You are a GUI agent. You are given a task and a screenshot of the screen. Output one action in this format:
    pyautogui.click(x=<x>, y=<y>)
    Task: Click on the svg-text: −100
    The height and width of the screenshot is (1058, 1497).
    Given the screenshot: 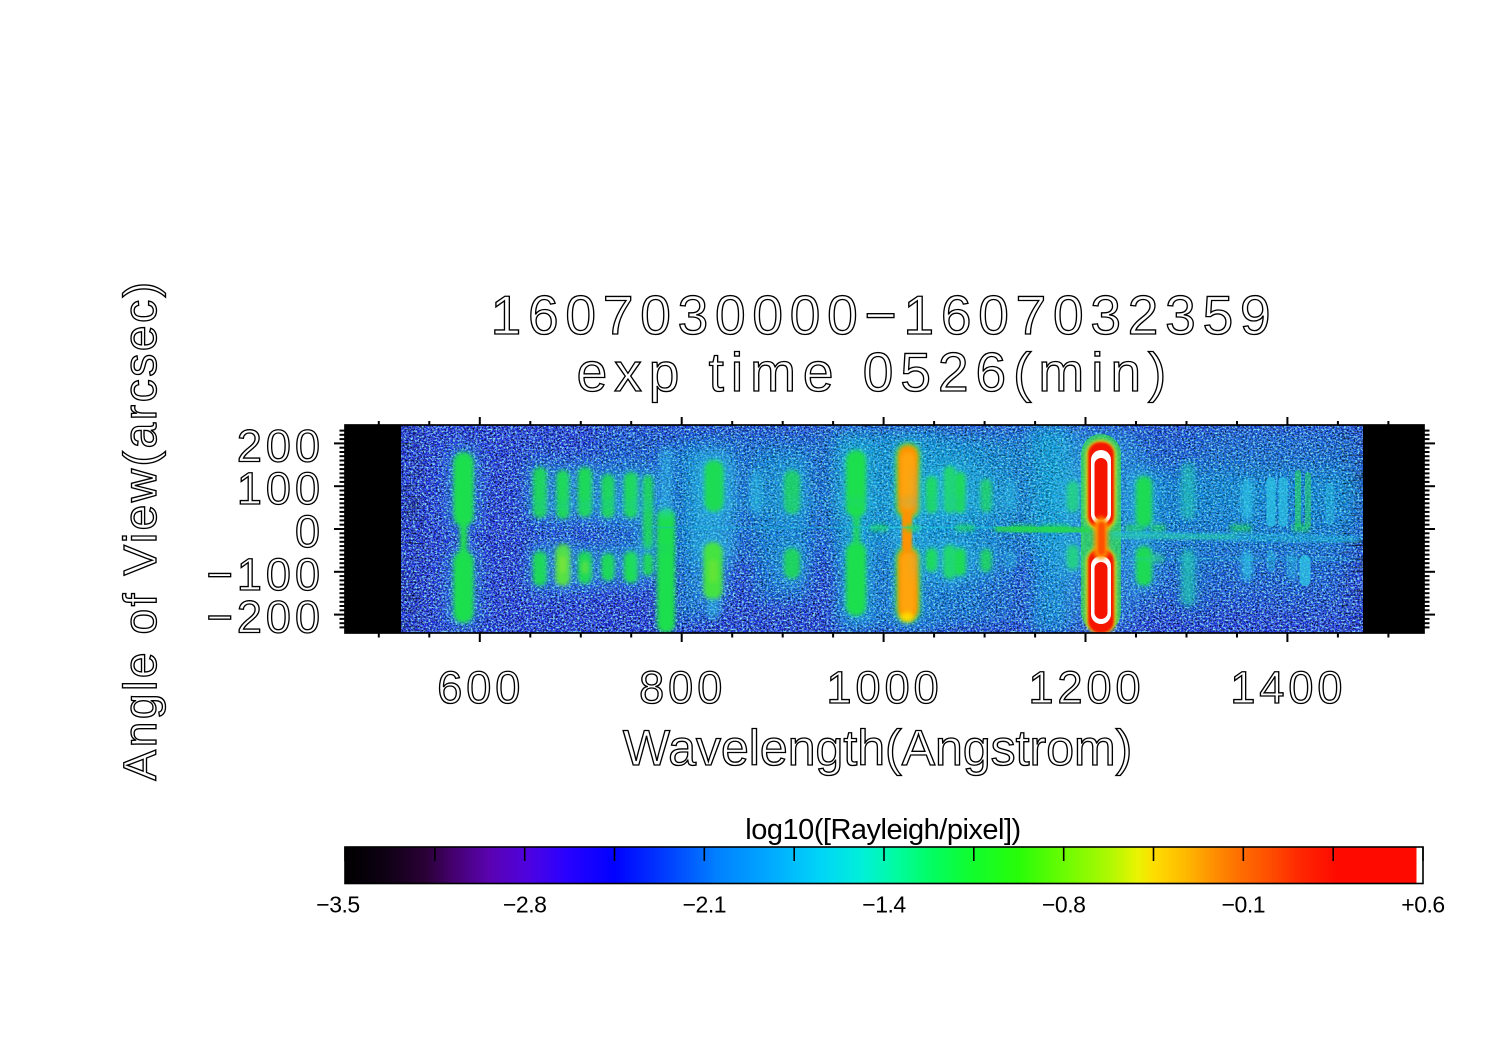 What is the action you would take?
    pyautogui.click(x=265, y=574)
    